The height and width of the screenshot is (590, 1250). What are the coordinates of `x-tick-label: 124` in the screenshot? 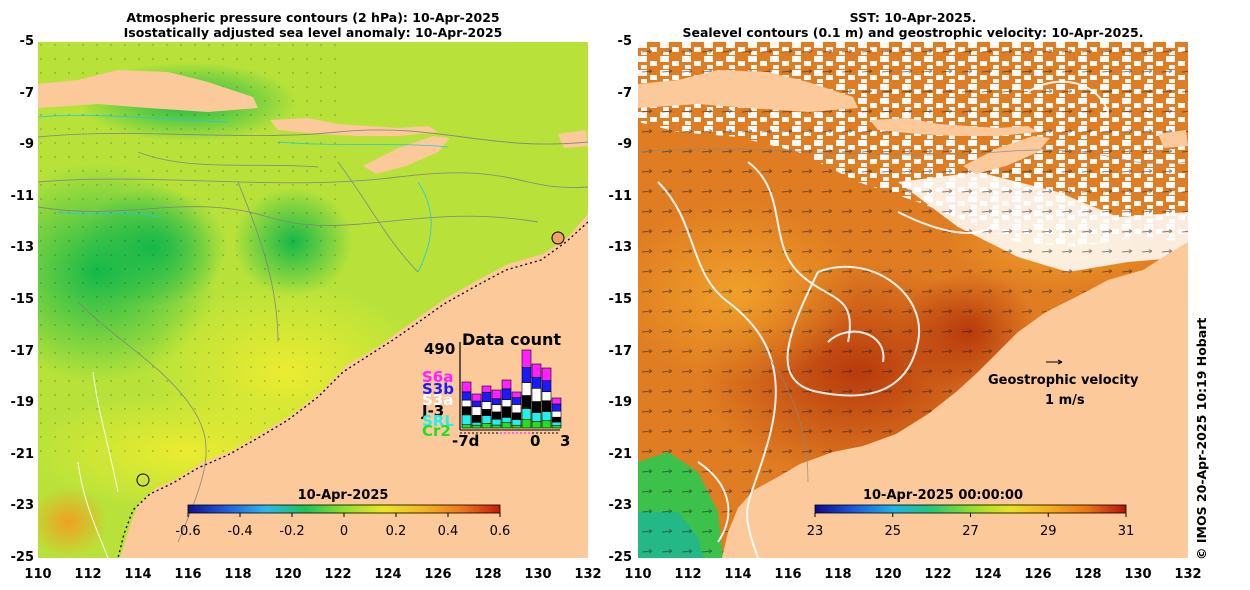 It's located at (388, 574).